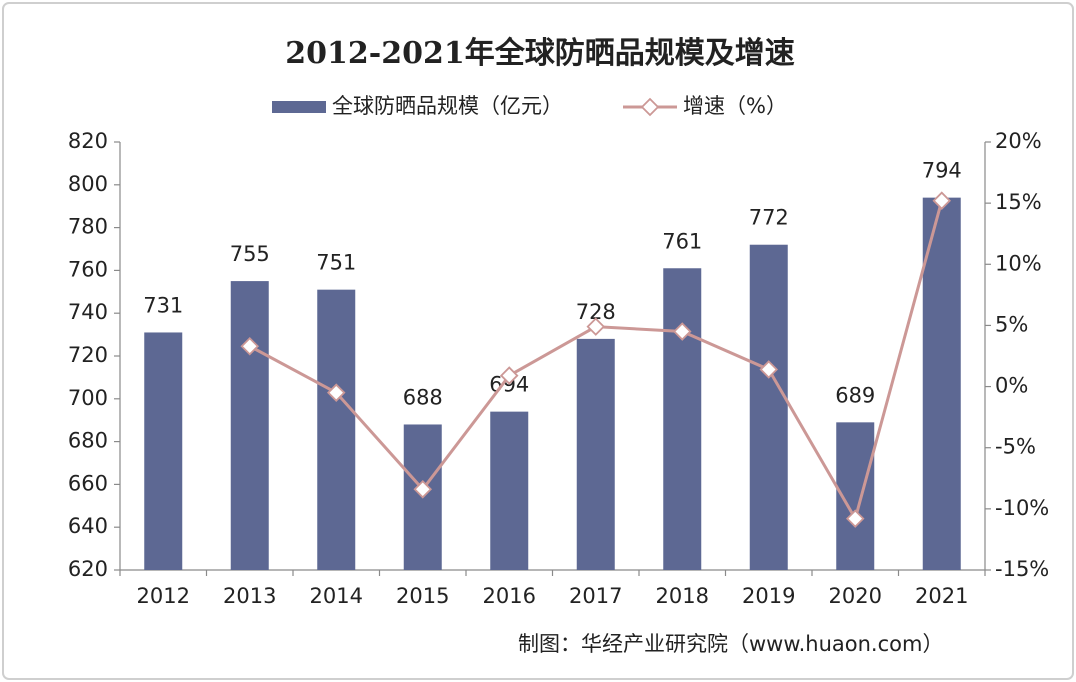 This screenshot has height=682, width=1076. I want to click on x-tick-label: 2012, so click(163, 596).